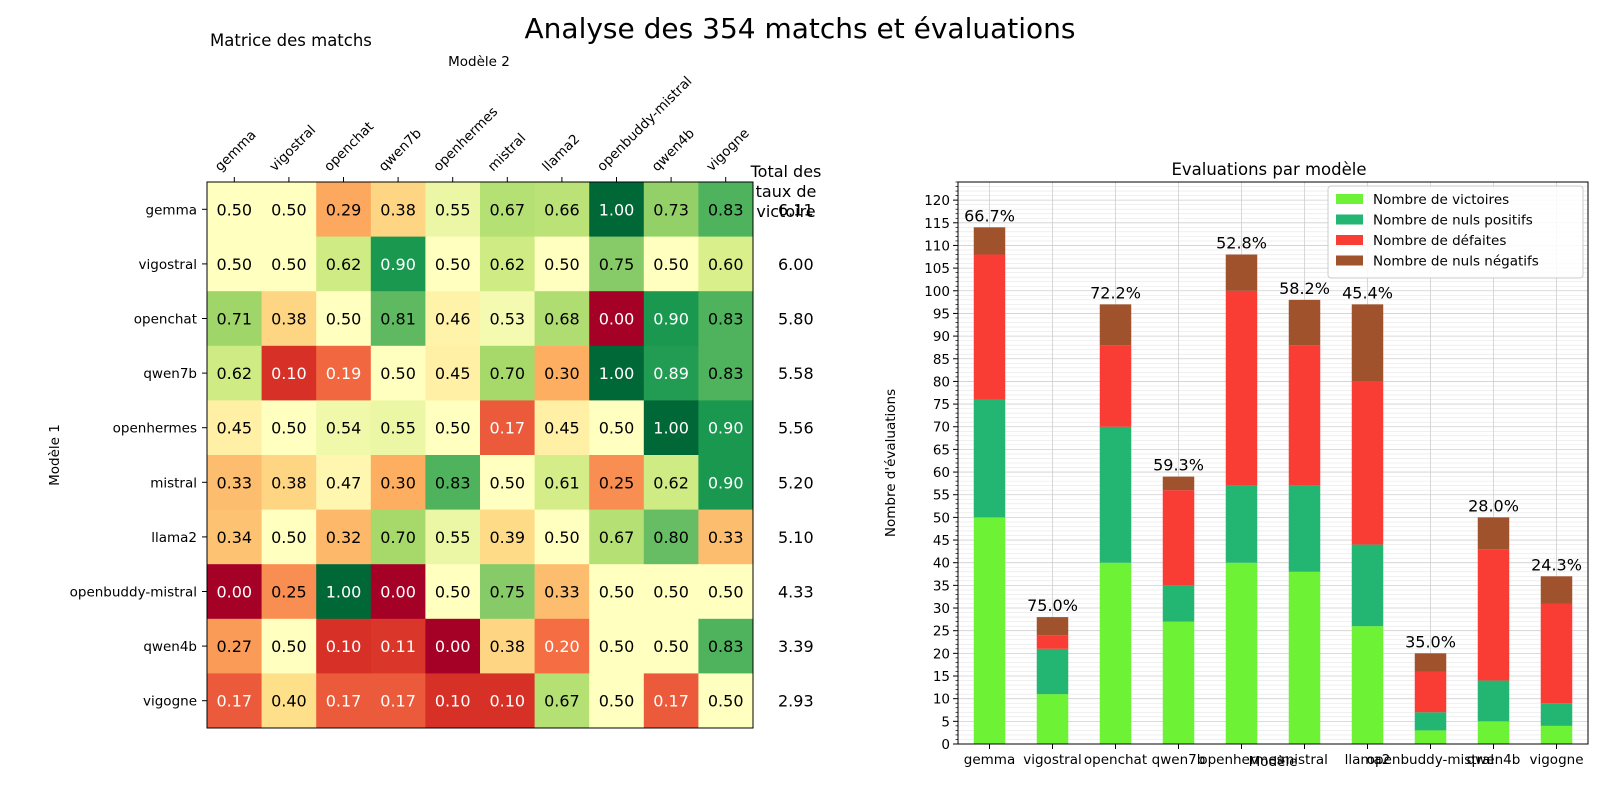 This screenshot has height=800, width=1600. Describe the element at coordinates (1115, 292) in the screenshot. I see `bar-total-label: 72.2%` at that location.